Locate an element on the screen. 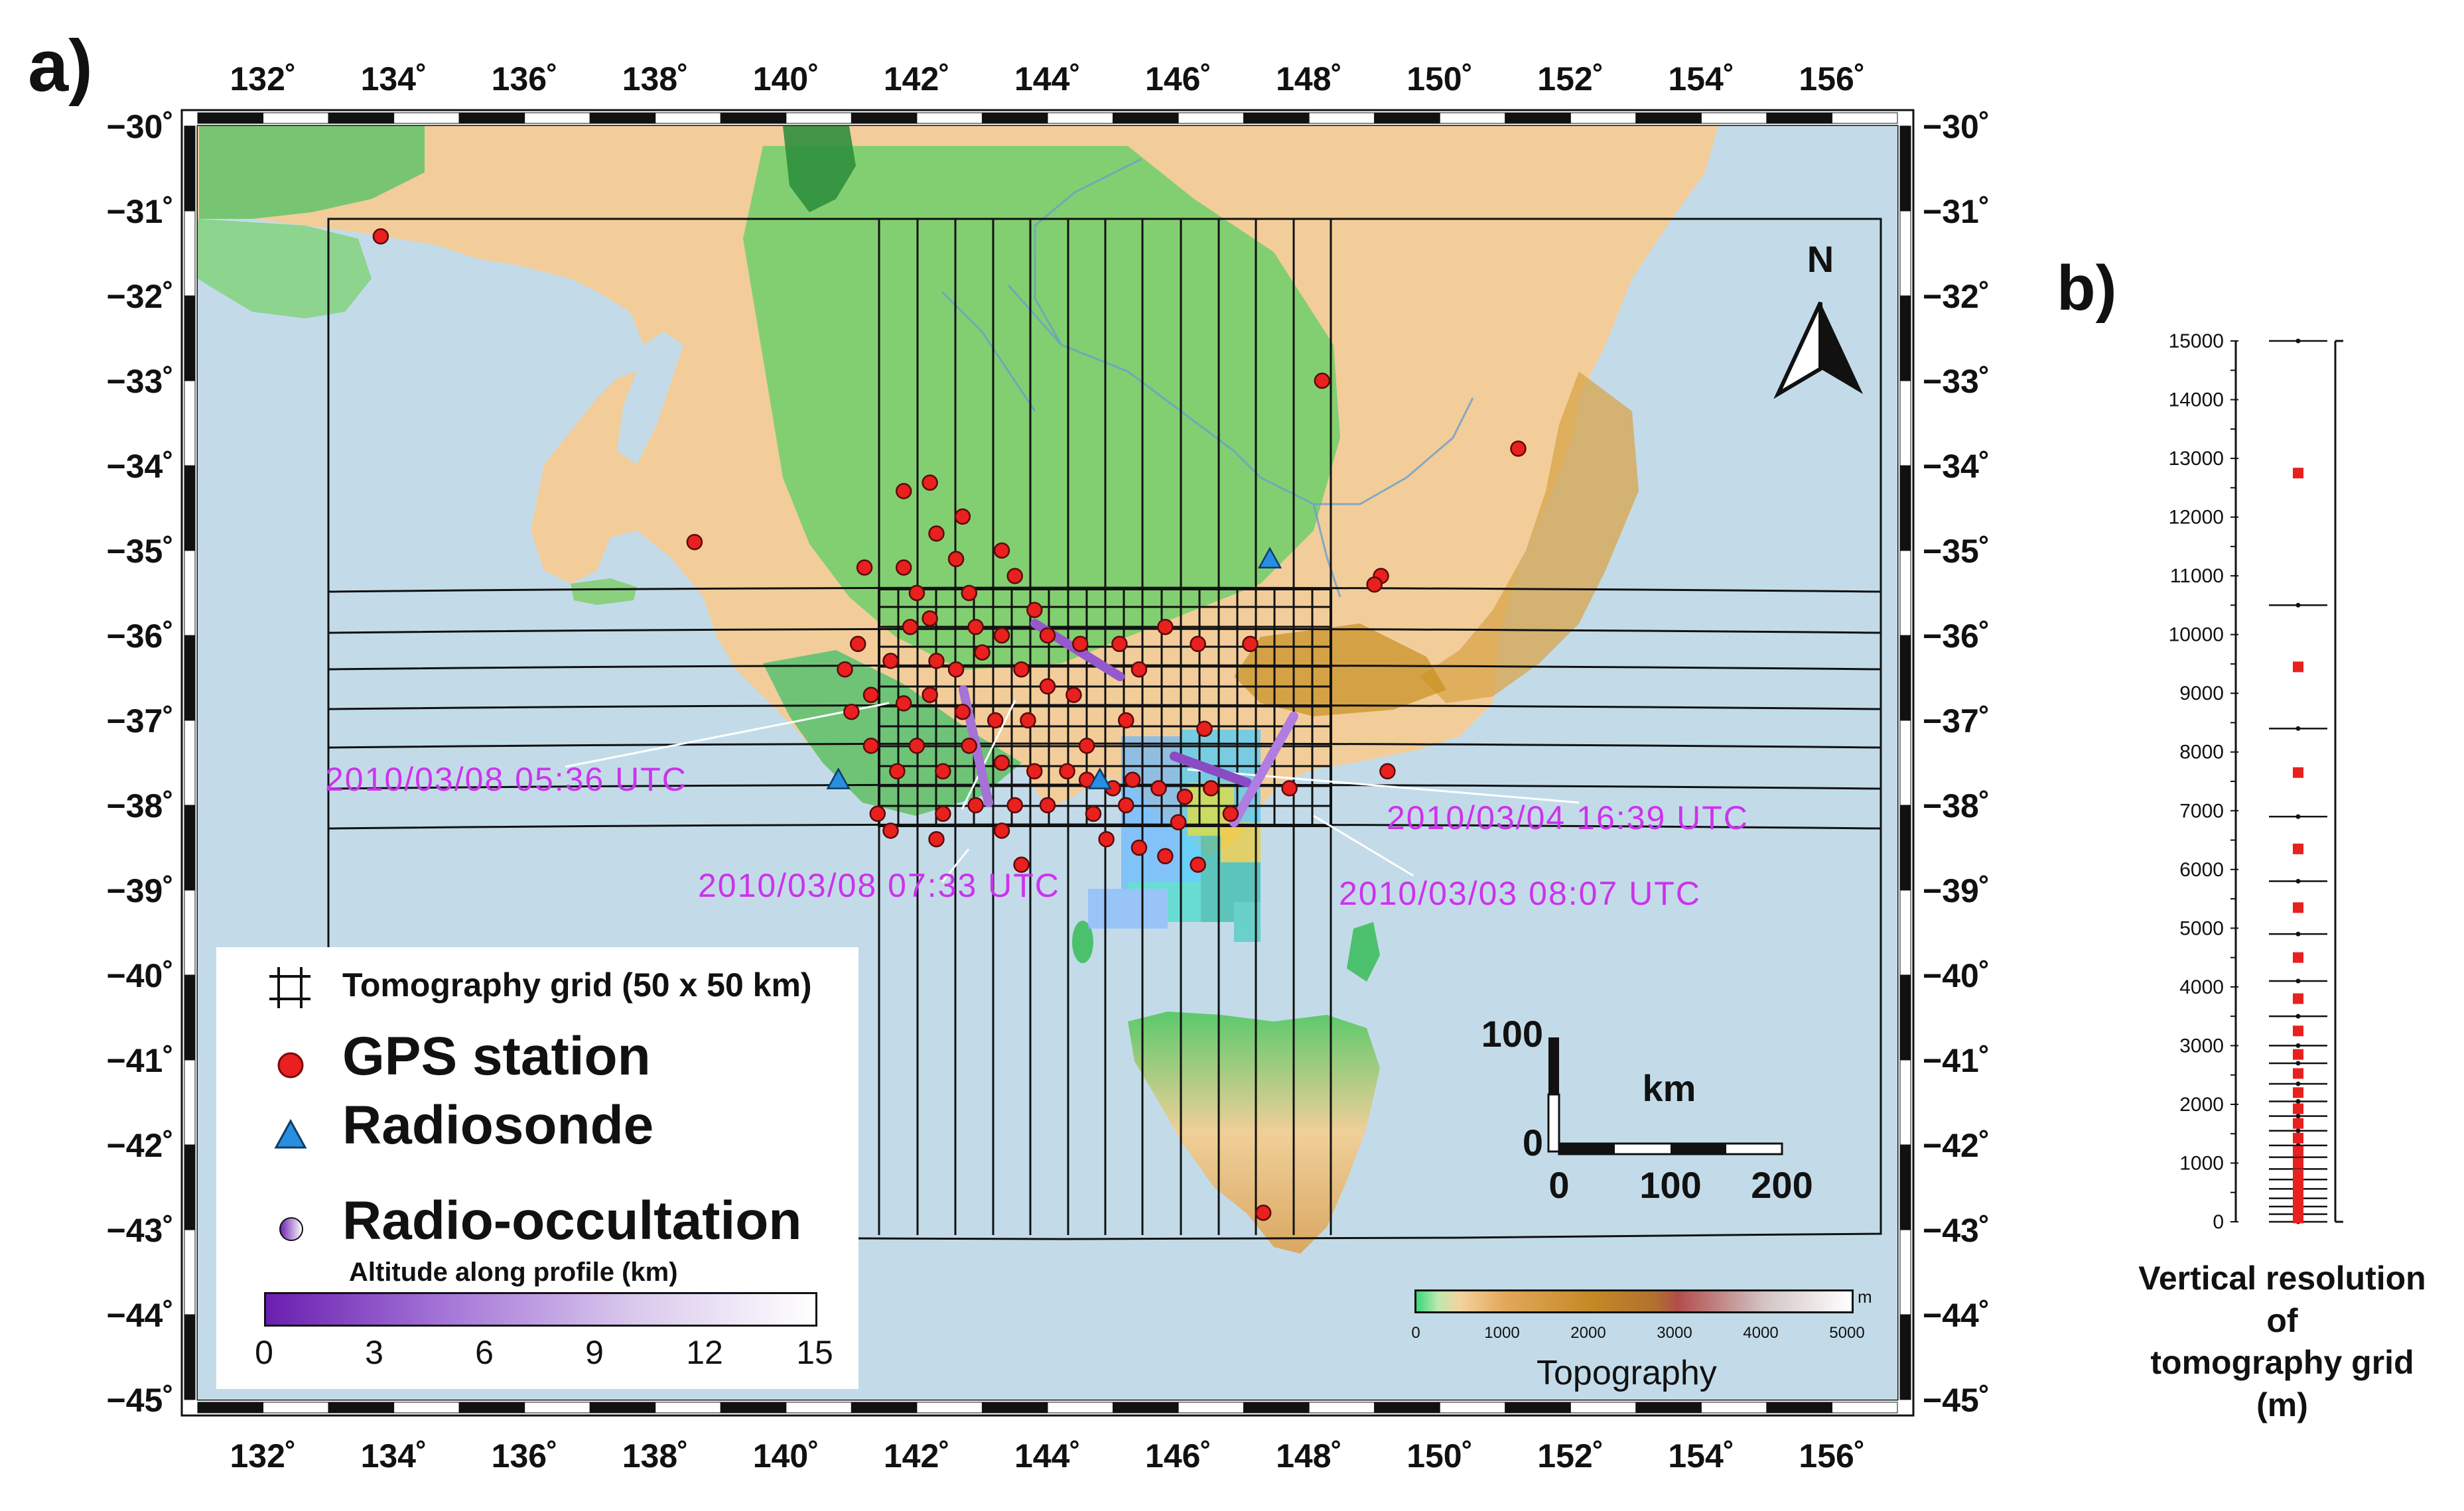 The height and width of the screenshot is (1511, 2464). vres-midpoint is located at coordinates (2298, 1193).